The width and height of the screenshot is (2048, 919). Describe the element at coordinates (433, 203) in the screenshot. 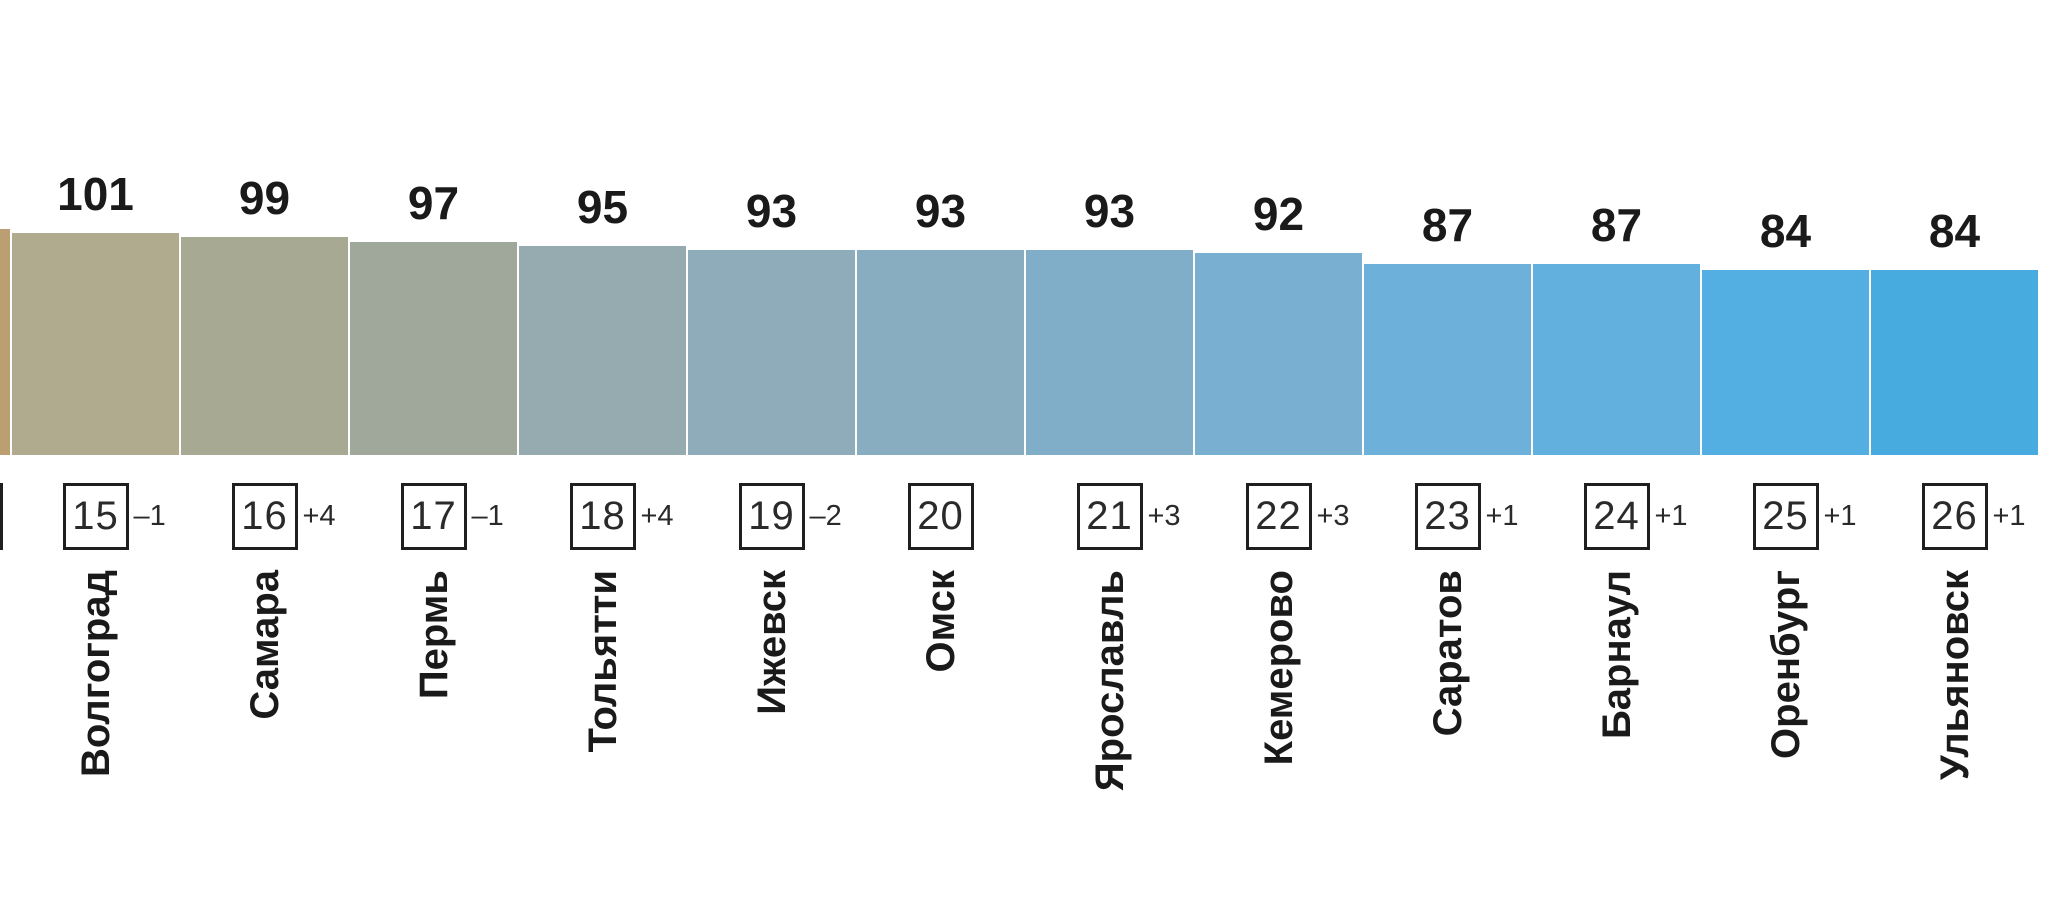

I see `bar-value-label: 97` at that location.